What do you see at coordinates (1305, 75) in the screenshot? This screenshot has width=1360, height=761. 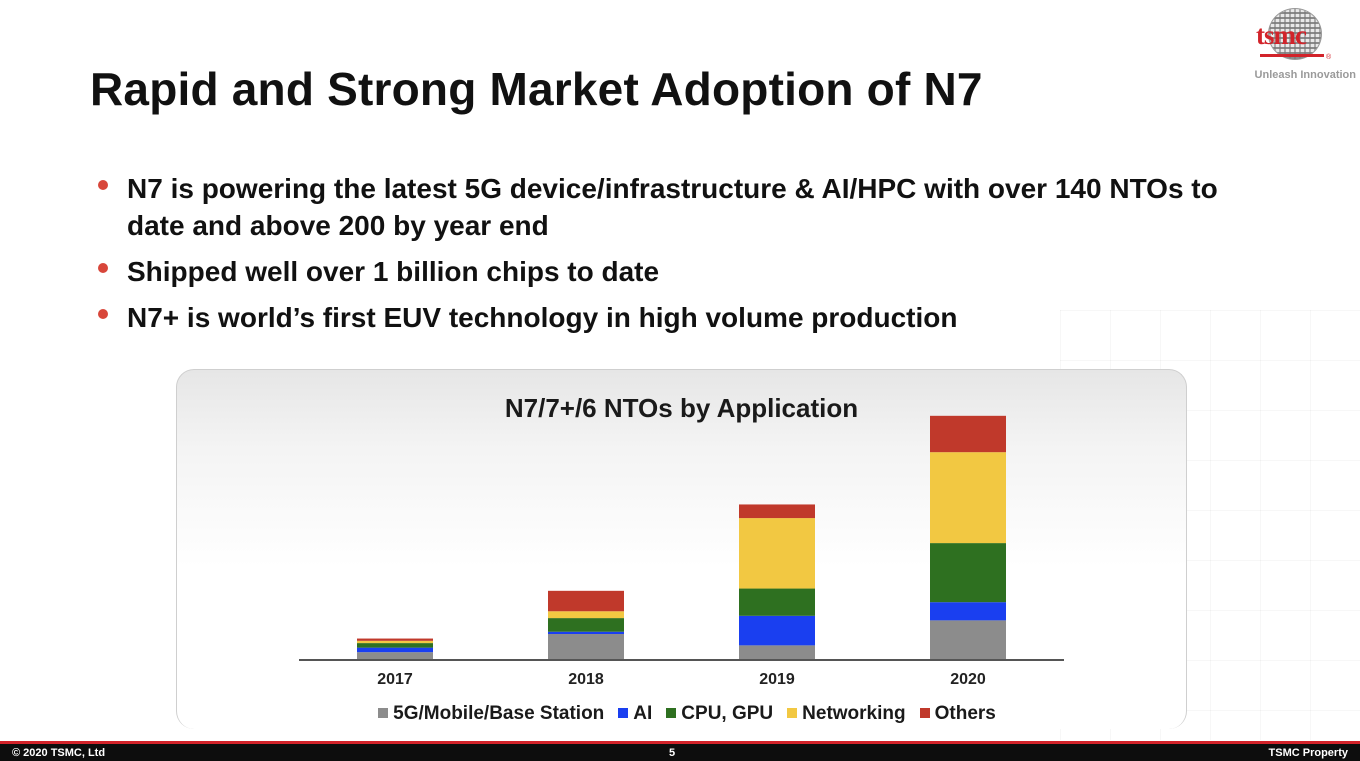 I see `logo-tagline: Unleash Innovation` at bounding box center [1305, 75].